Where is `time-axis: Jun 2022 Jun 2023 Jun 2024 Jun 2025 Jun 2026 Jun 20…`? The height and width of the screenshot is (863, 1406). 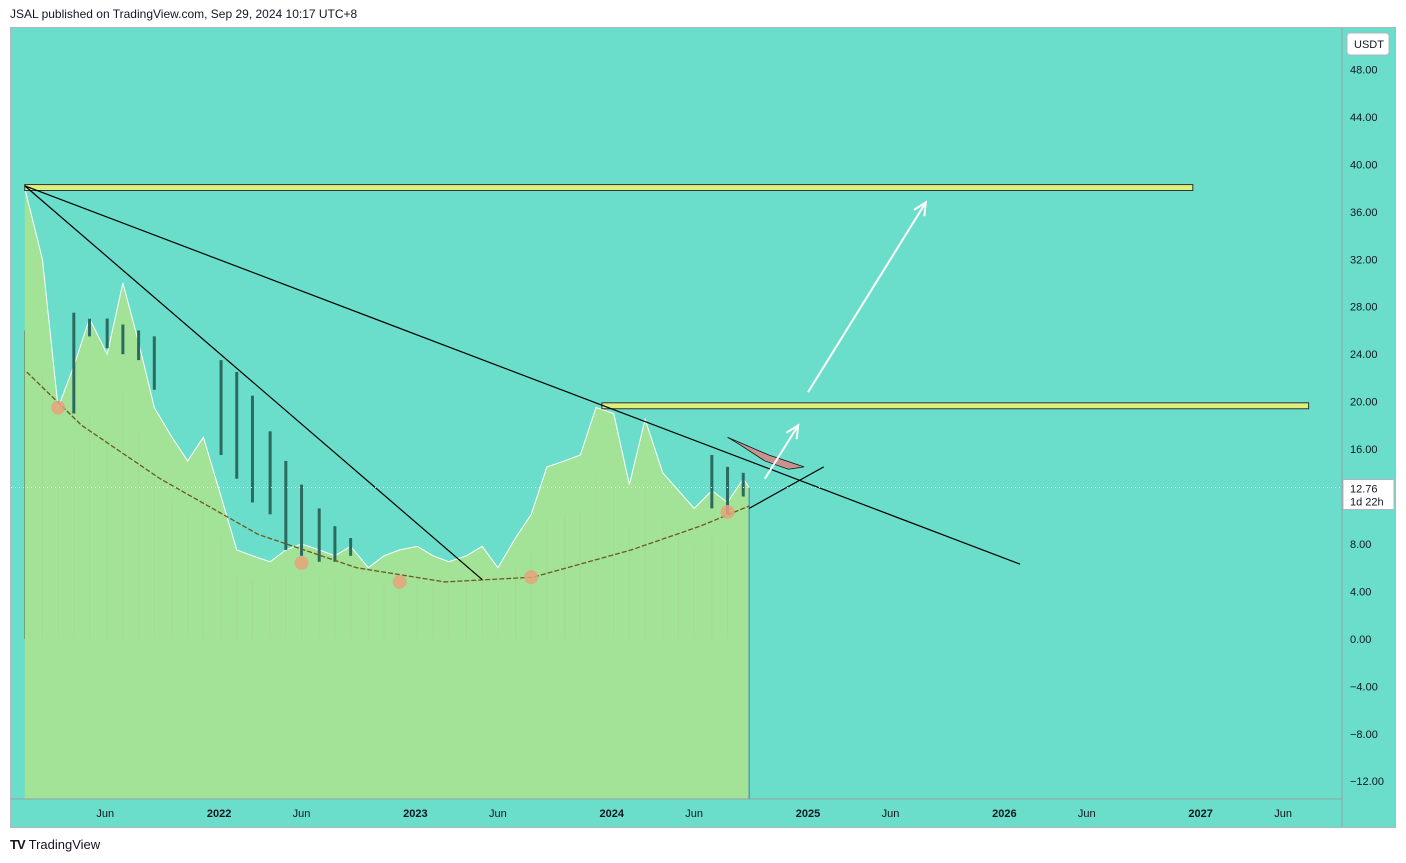
time-axis: Jun 2022 Jun 2023 Jun 2024 Jun 2025 Jun 2026 Jun 20… is located at coordinates (676, 809).